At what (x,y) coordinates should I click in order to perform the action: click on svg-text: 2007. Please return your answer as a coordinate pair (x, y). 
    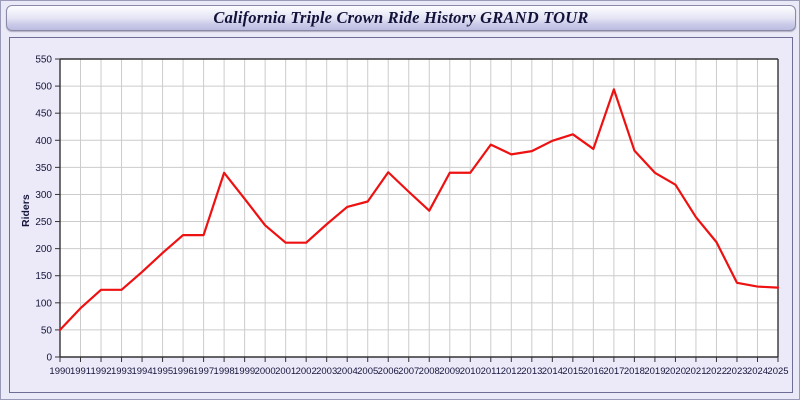
    Looking at the image, I should click on (408, 371).